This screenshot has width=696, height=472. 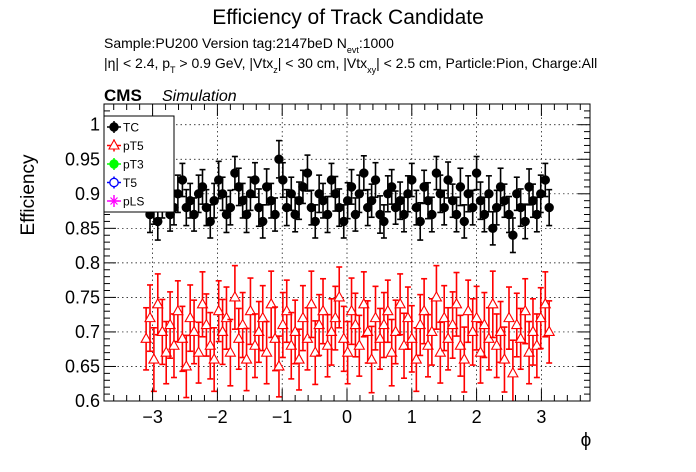 I want to click on series-tc, so click(x=347, y=196).